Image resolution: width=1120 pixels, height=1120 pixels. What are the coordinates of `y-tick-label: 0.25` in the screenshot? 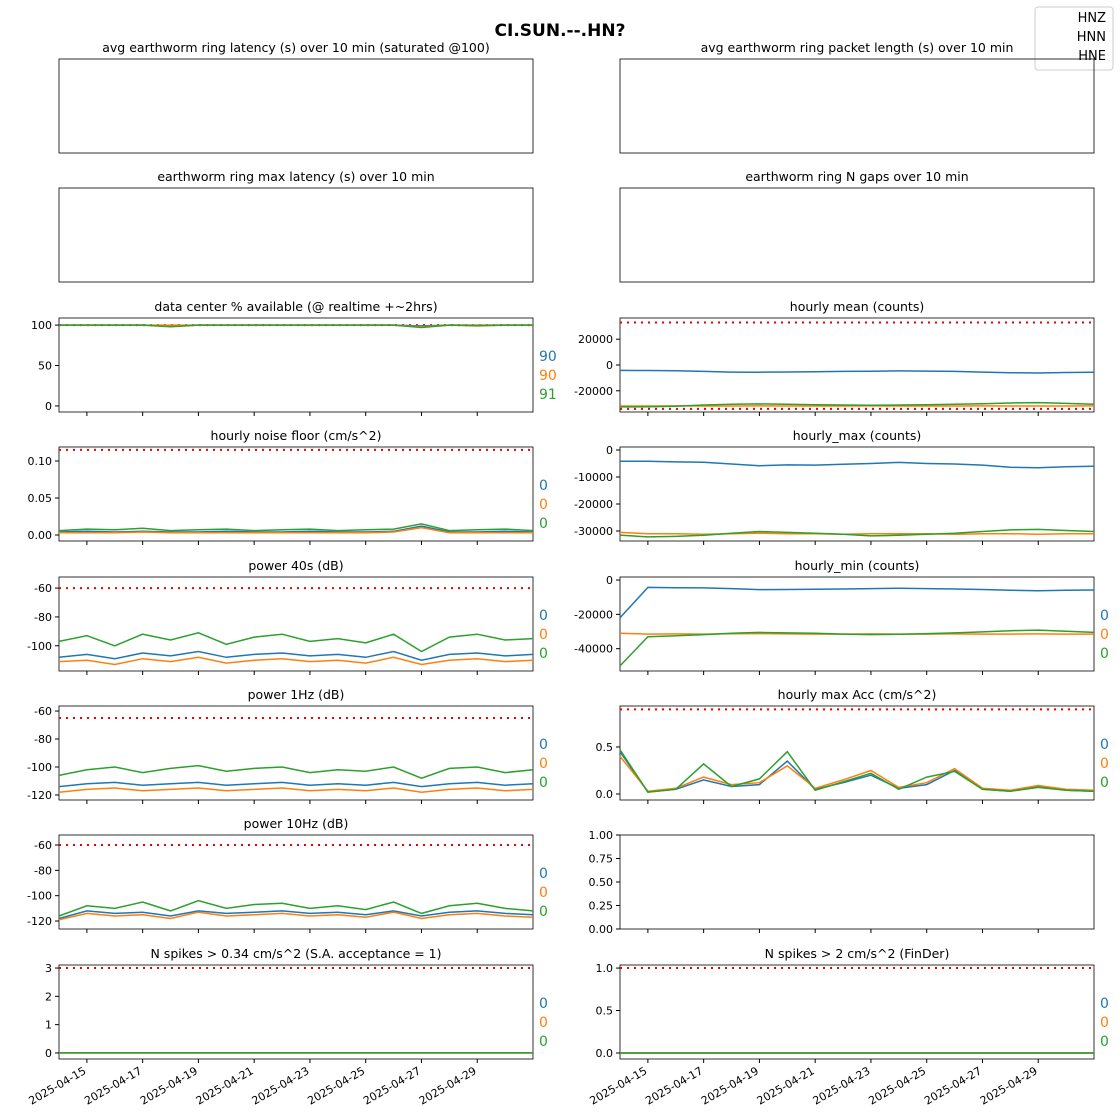 It's located at (601, 906).